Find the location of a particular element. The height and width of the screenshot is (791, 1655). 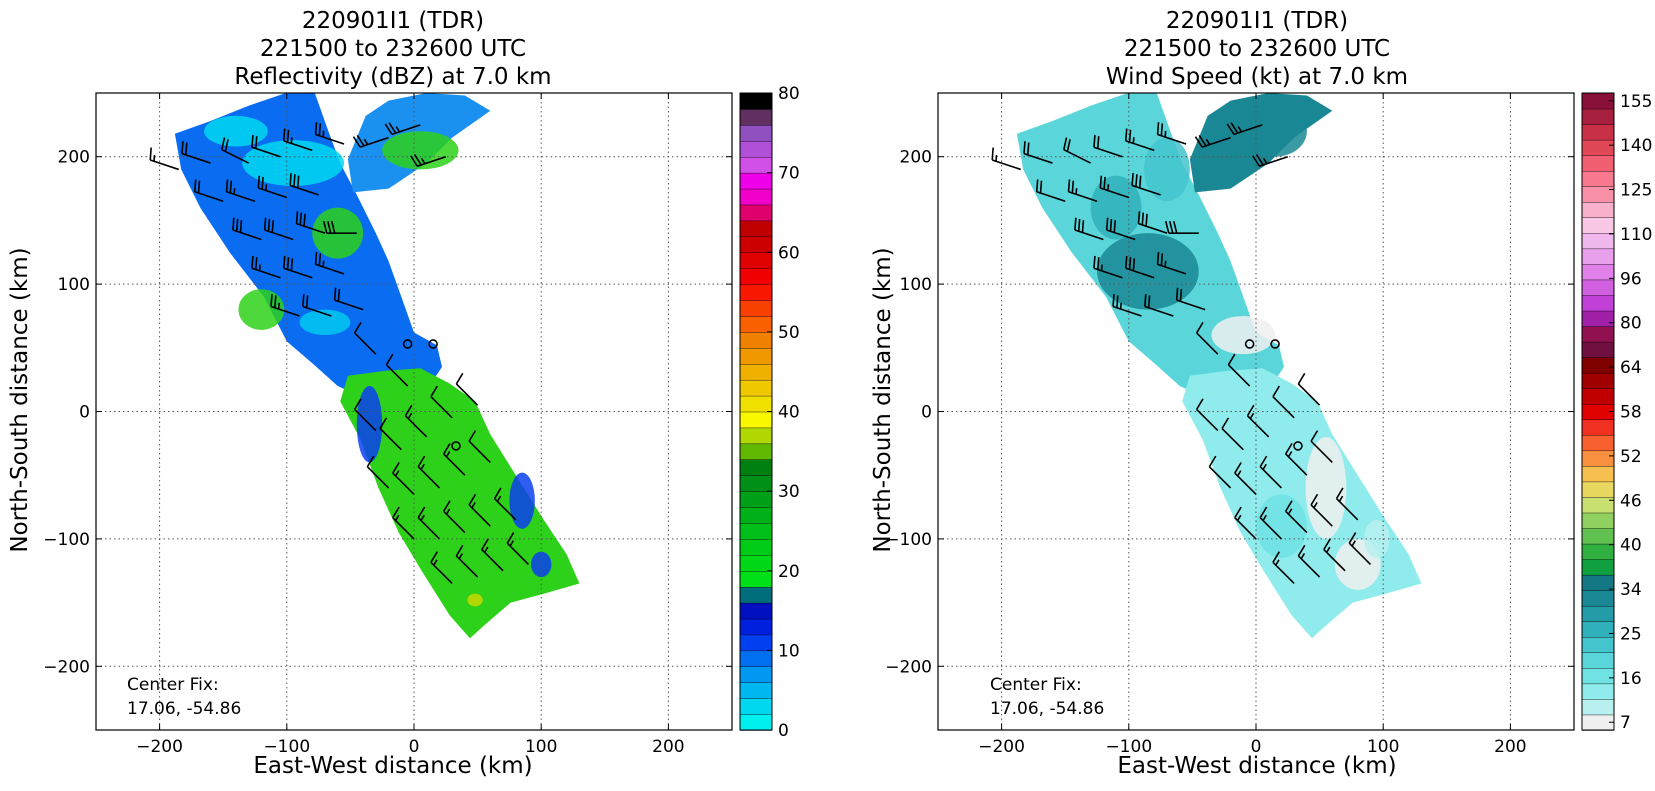

wind-speed-colorbar-tick-label: 96 is located at coordinates (1631, 279).